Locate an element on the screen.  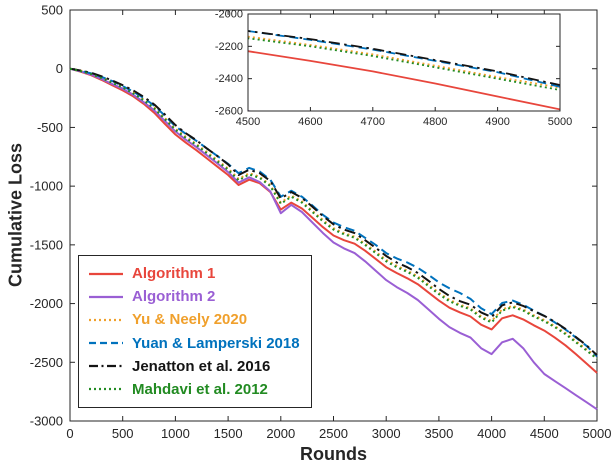
legend-item: Yu & Neely 2020 is located at coordinates (199, 319).